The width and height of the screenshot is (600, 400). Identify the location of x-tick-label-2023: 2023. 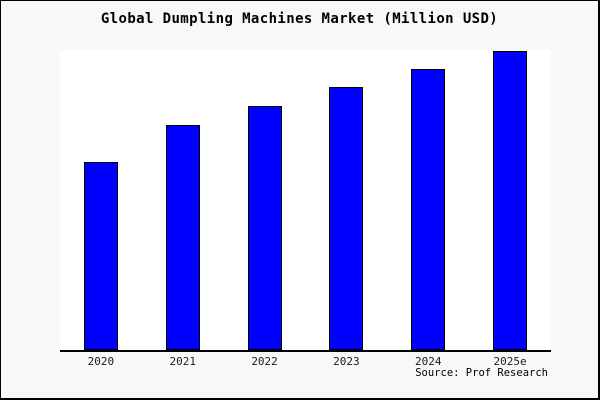
(346, 361).